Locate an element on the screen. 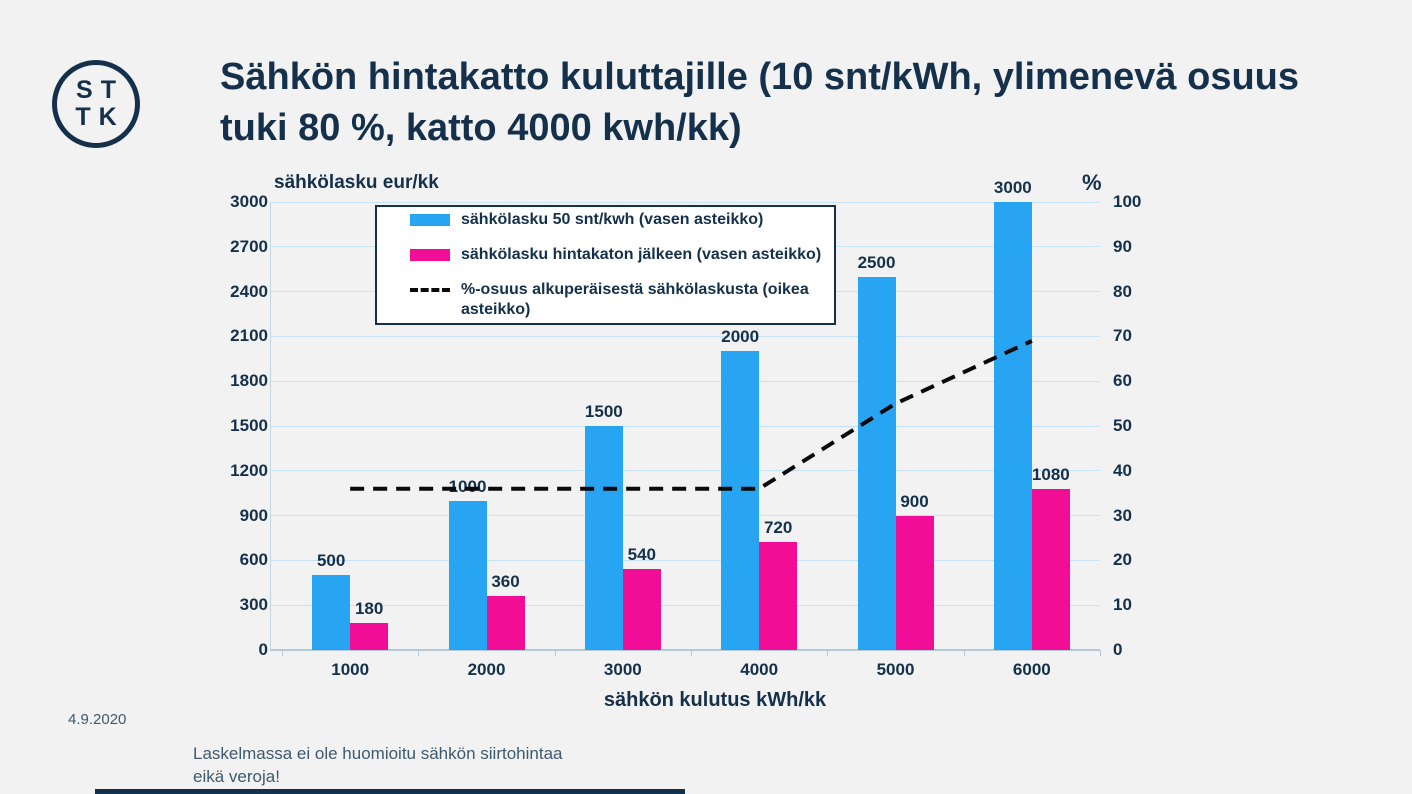 Image resolution: width=1412 pixels, height=794 pixels. right-axis-tick-label: 0 is located at coordinates (1118, 649).